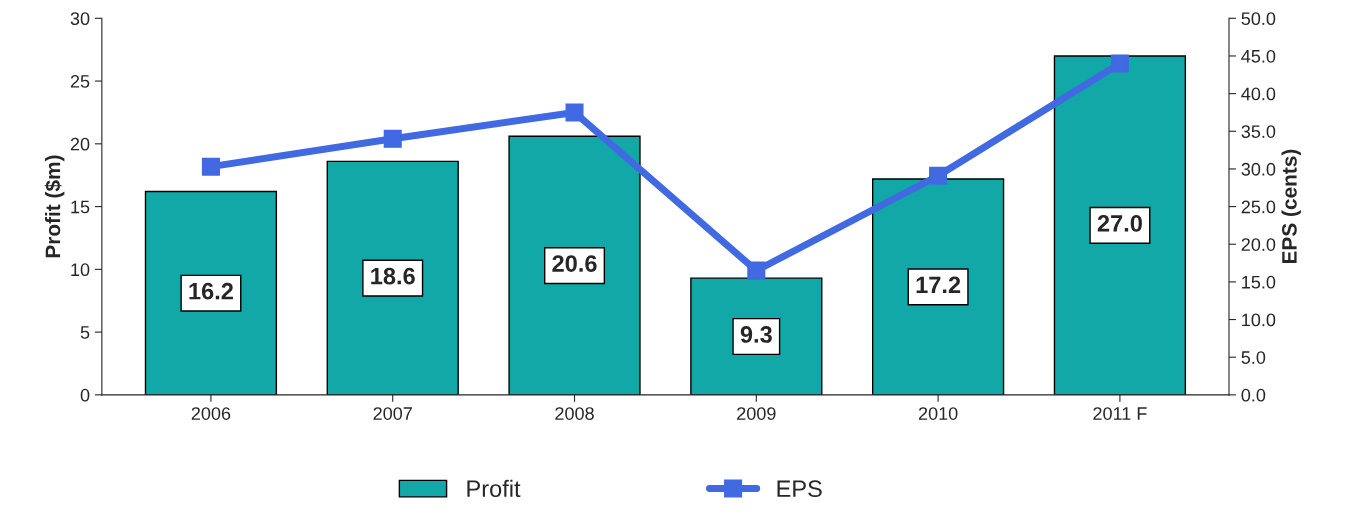 The width and height of the screenshot is (1358, 523). Describe the element at coordinates (80, 19) in the screenshot. I see `y-tick-label: 30` at that location.